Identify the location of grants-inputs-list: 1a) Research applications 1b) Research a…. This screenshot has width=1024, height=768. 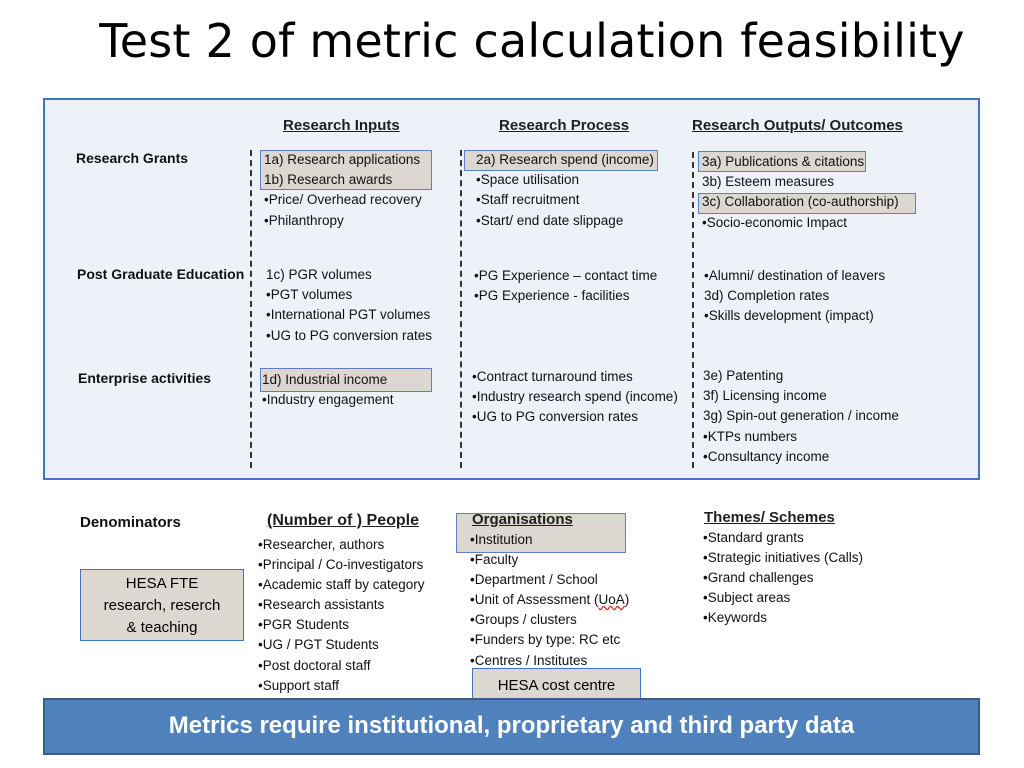
(343, 190).